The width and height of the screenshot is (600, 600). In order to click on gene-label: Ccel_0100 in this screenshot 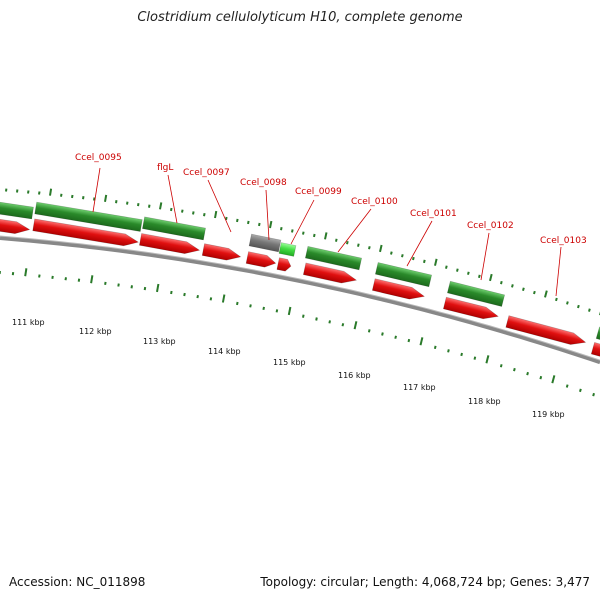, I will do `click(374, 202)`.